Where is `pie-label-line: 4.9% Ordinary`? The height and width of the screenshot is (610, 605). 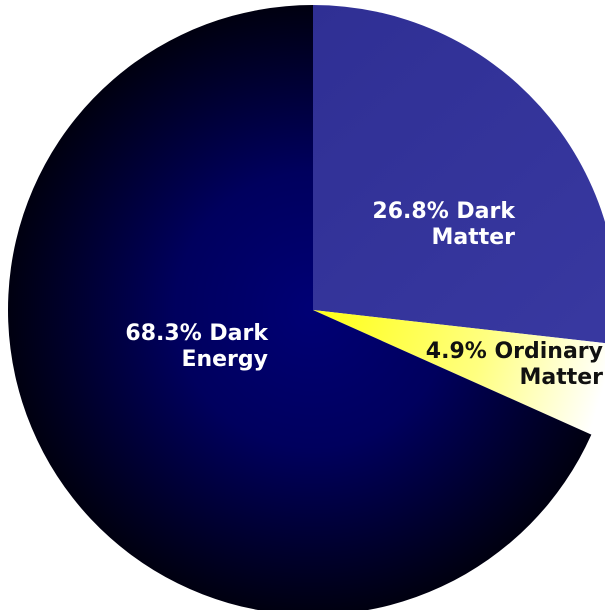
pie-label-line: 4.9% Ordinary is located at coordinates (514, 351).